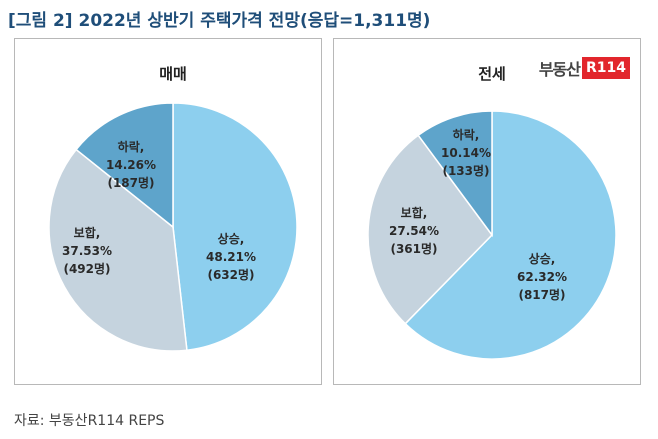 The image size is (658, 439). What do you see at coordinates (219, 21) in the screenshot?
I see `figure-title: [그림 2] 2022년 상반기 주택가격 전망(응답=1,311명)` at bounding box center [219, 21].